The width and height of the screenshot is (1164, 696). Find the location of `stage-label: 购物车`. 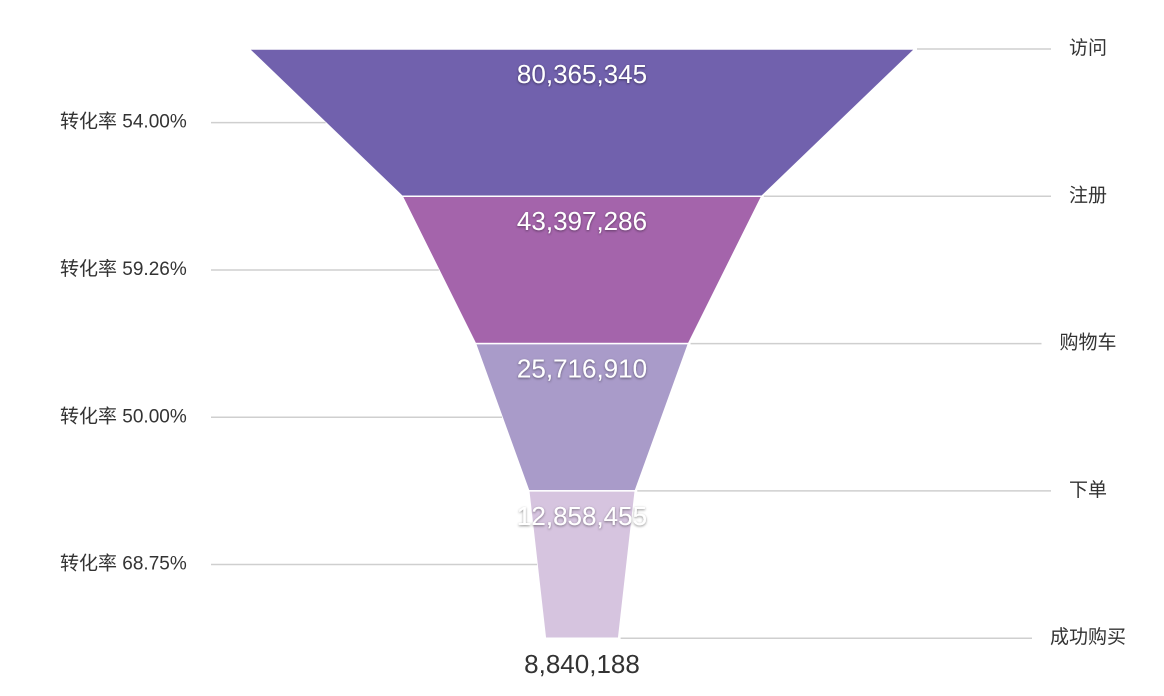

stage-label: 购物车 is located at coordinates (1087, 343).